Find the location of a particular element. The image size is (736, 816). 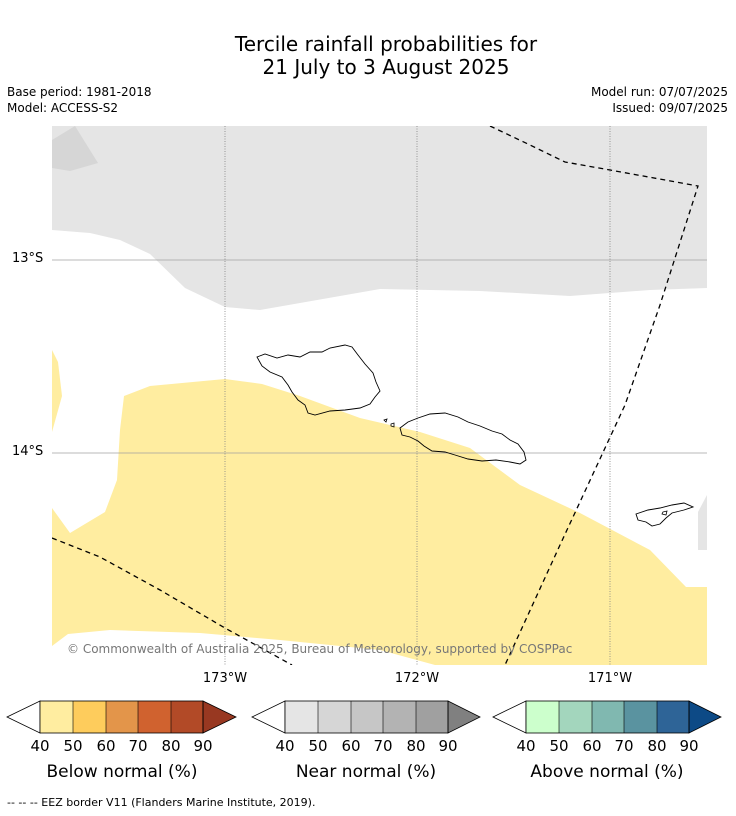

below-normal-colorbar is located at coordinates (121, 717).